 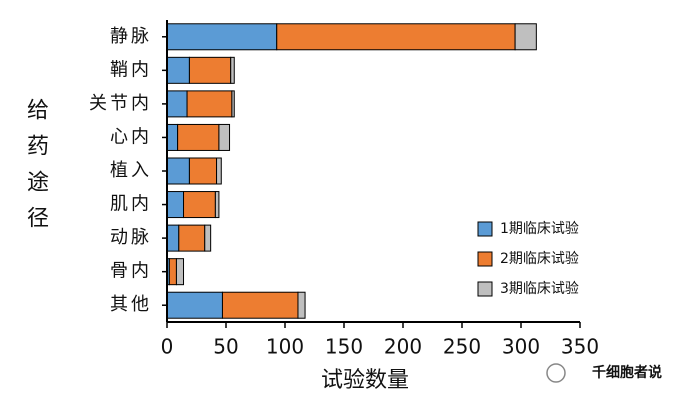 I want to click on x-tick-label: 100, so click(x=285, y=347).